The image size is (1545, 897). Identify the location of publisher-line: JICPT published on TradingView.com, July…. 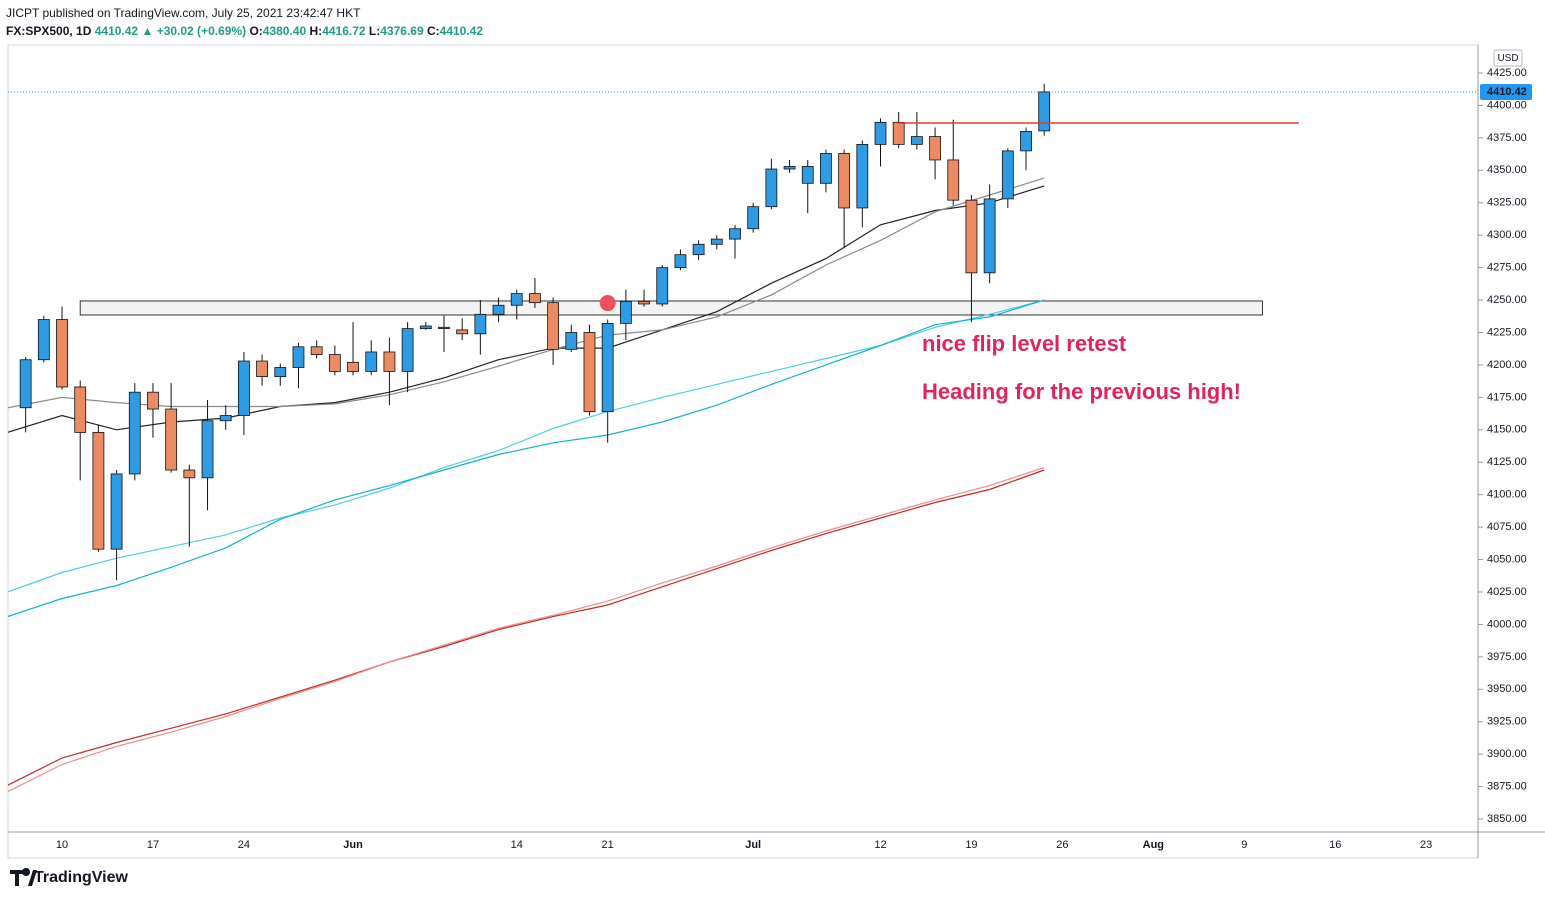
(244, 13).